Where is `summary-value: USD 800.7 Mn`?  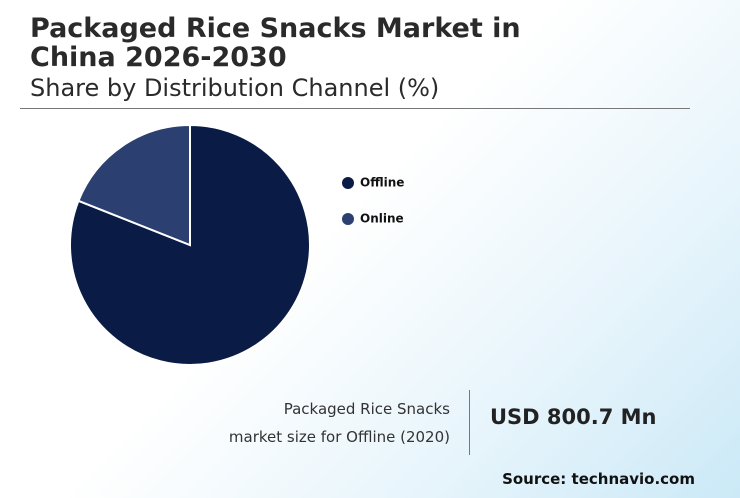
summary-value: USD 800.7 Mn is located at coordinates (573, 417).